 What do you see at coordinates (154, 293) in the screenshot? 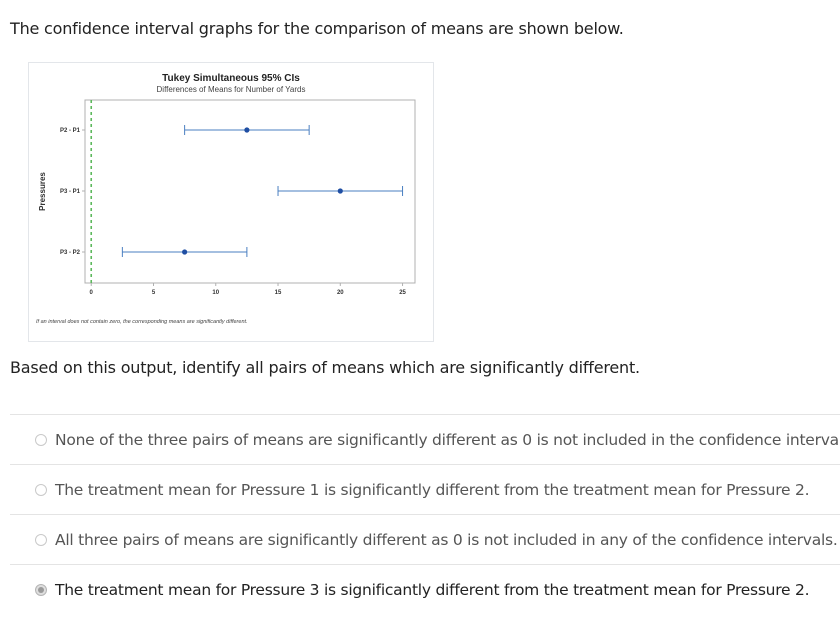
I see `x-tick-label: 5` at bounding box center [154, 293].